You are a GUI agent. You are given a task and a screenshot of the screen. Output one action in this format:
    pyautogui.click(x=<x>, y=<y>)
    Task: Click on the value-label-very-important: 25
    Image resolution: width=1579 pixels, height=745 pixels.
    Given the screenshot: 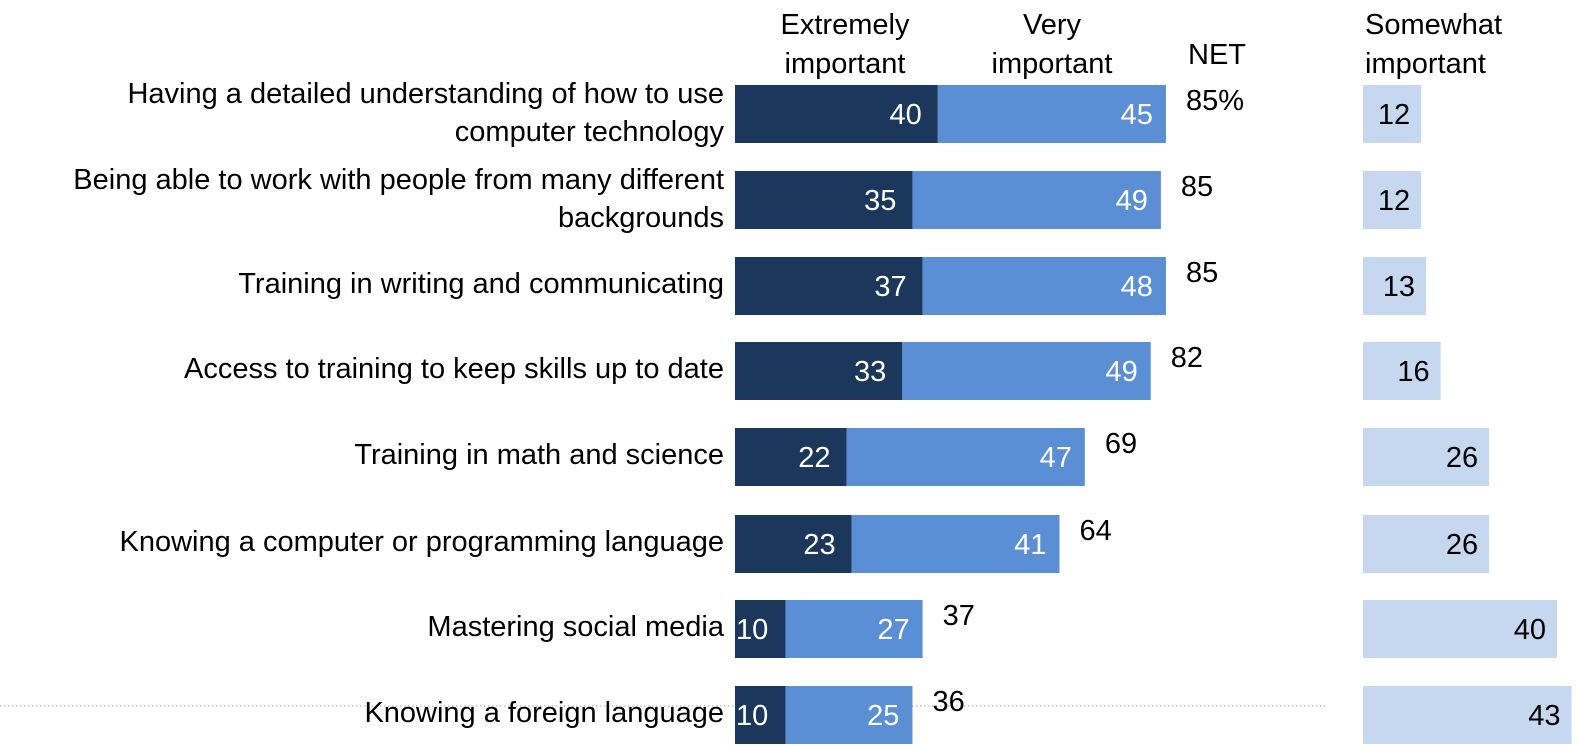 What is the action you would take?
    pyautogui.click(x=883, y=716)
    